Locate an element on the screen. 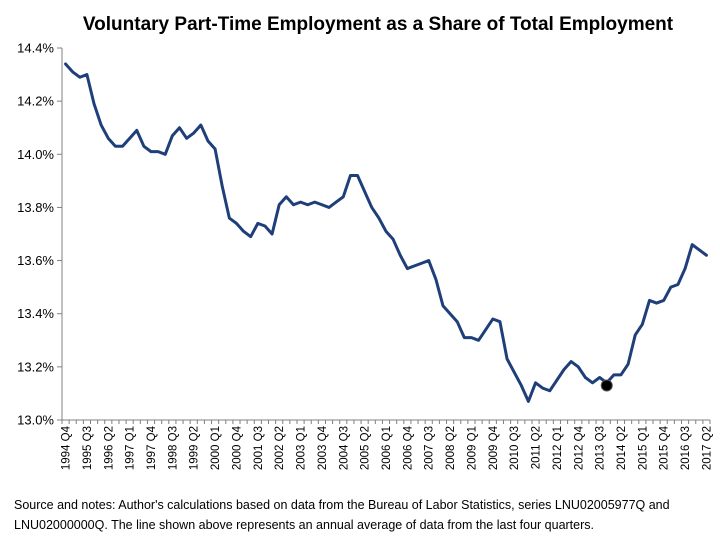  x-tick-label: 1994 Q4 is located at coordinates (67, 447).